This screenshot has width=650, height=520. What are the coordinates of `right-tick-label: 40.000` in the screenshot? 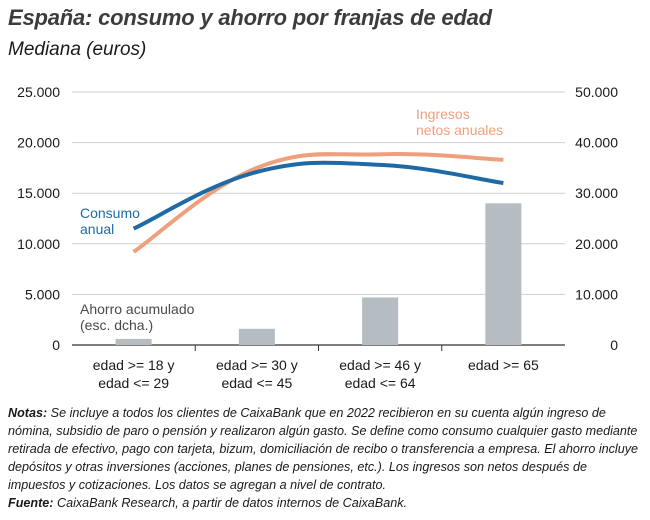 It's located at (596, 143).